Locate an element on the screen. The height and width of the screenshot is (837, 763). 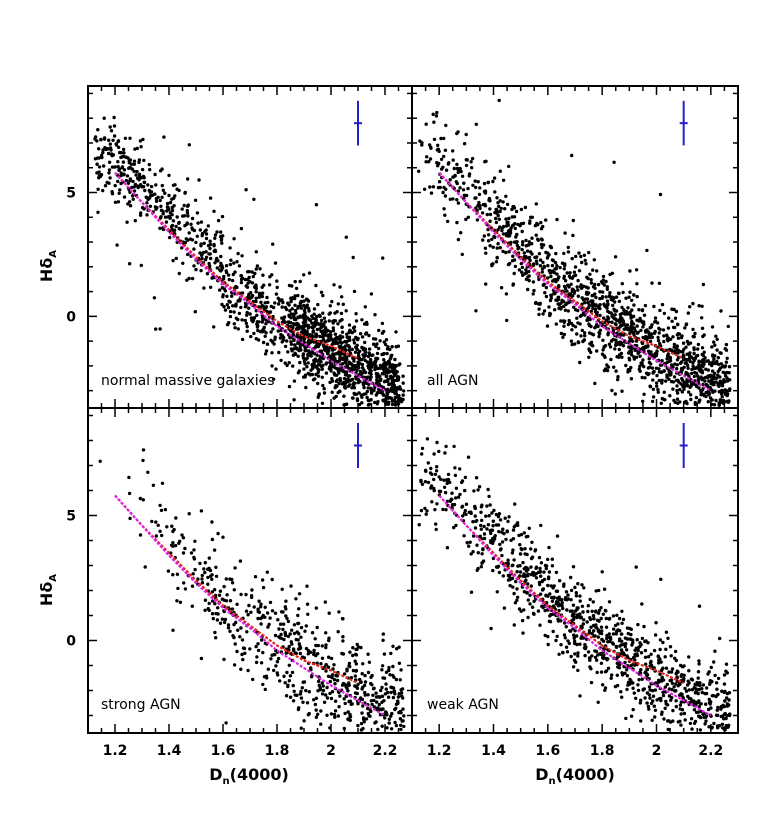
y-tick-label: 5 is located at coordinates (71, 194).